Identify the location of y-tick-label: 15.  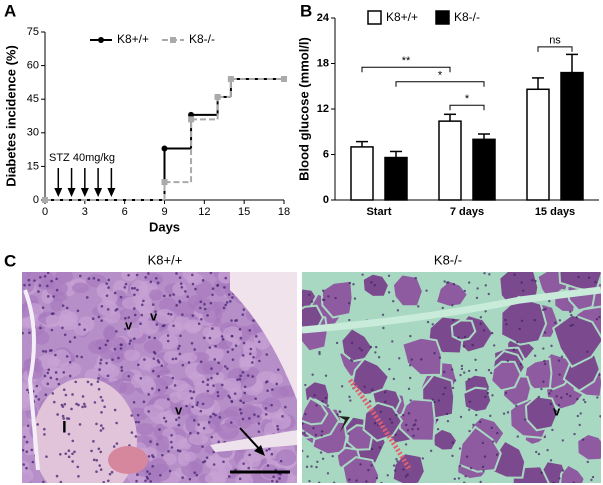
(33, 166).